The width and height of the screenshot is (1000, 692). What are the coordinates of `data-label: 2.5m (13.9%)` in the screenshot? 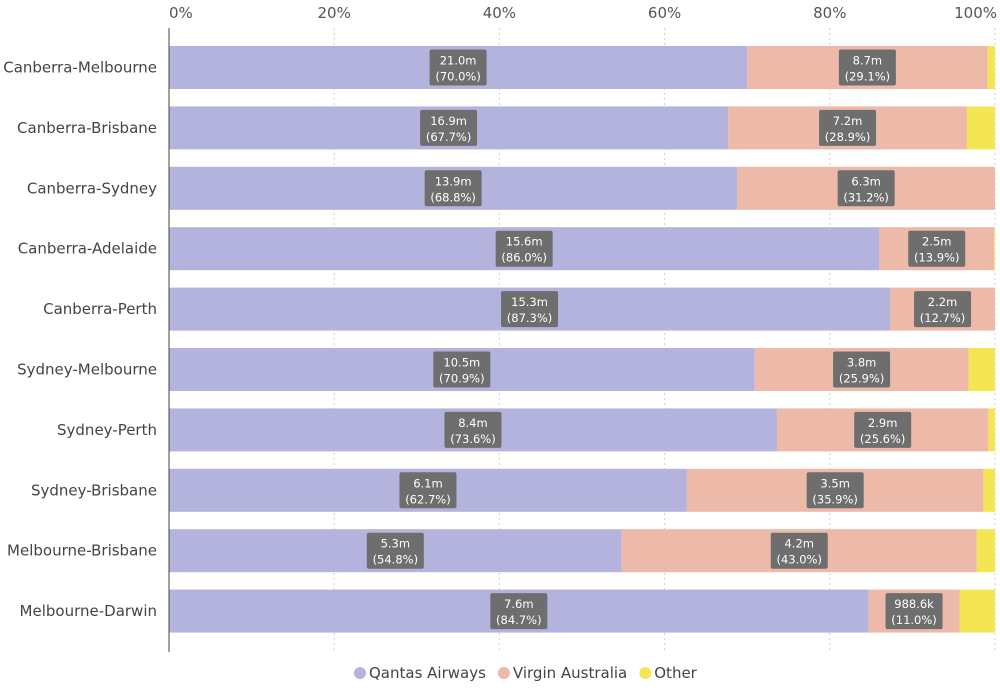 It's located at (937, 248).